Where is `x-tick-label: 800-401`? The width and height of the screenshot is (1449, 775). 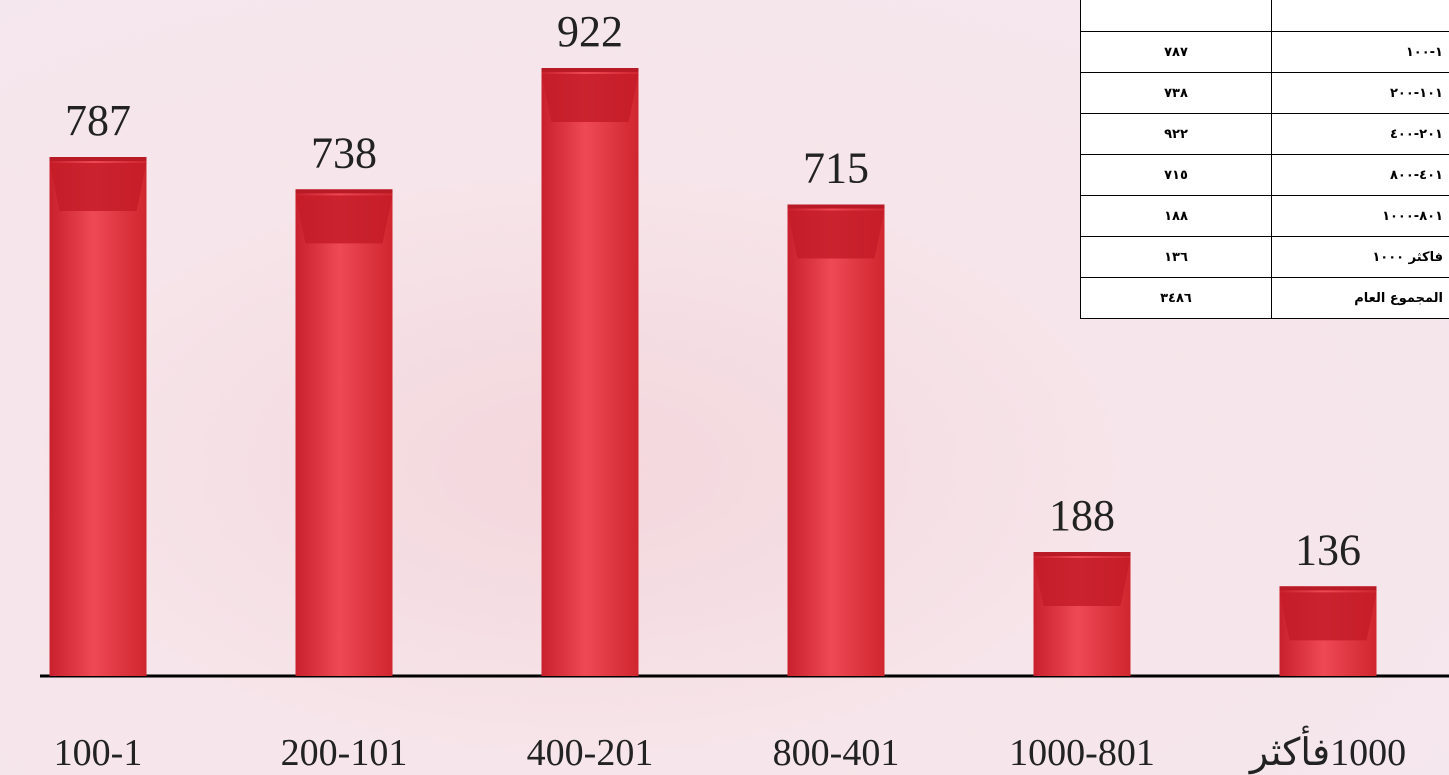
x-tick-label: 800-401 is located at coordinates (836, 753).